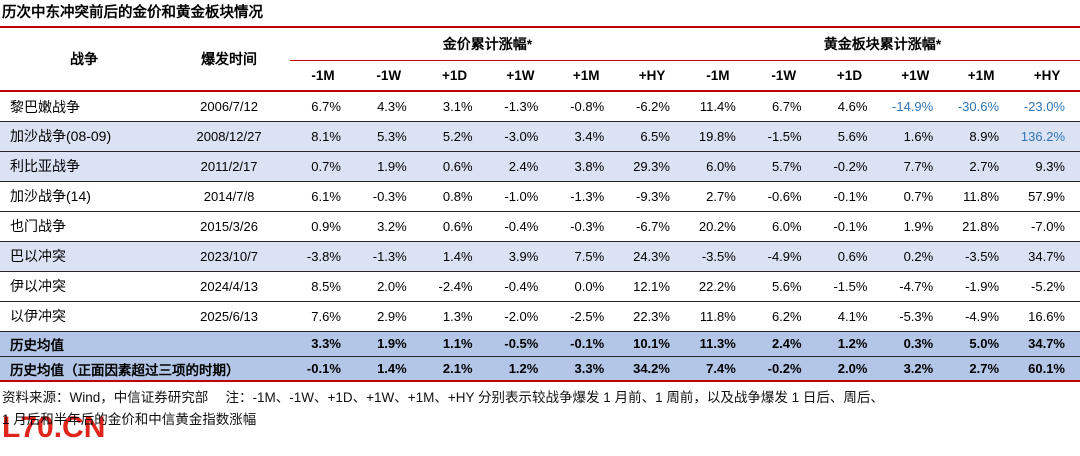 The height and width of the screenshot is (456, 1080). Describe the element at coordinates (520, 226) in the screenshot. I see `value-cell: -0.4%` at that location.